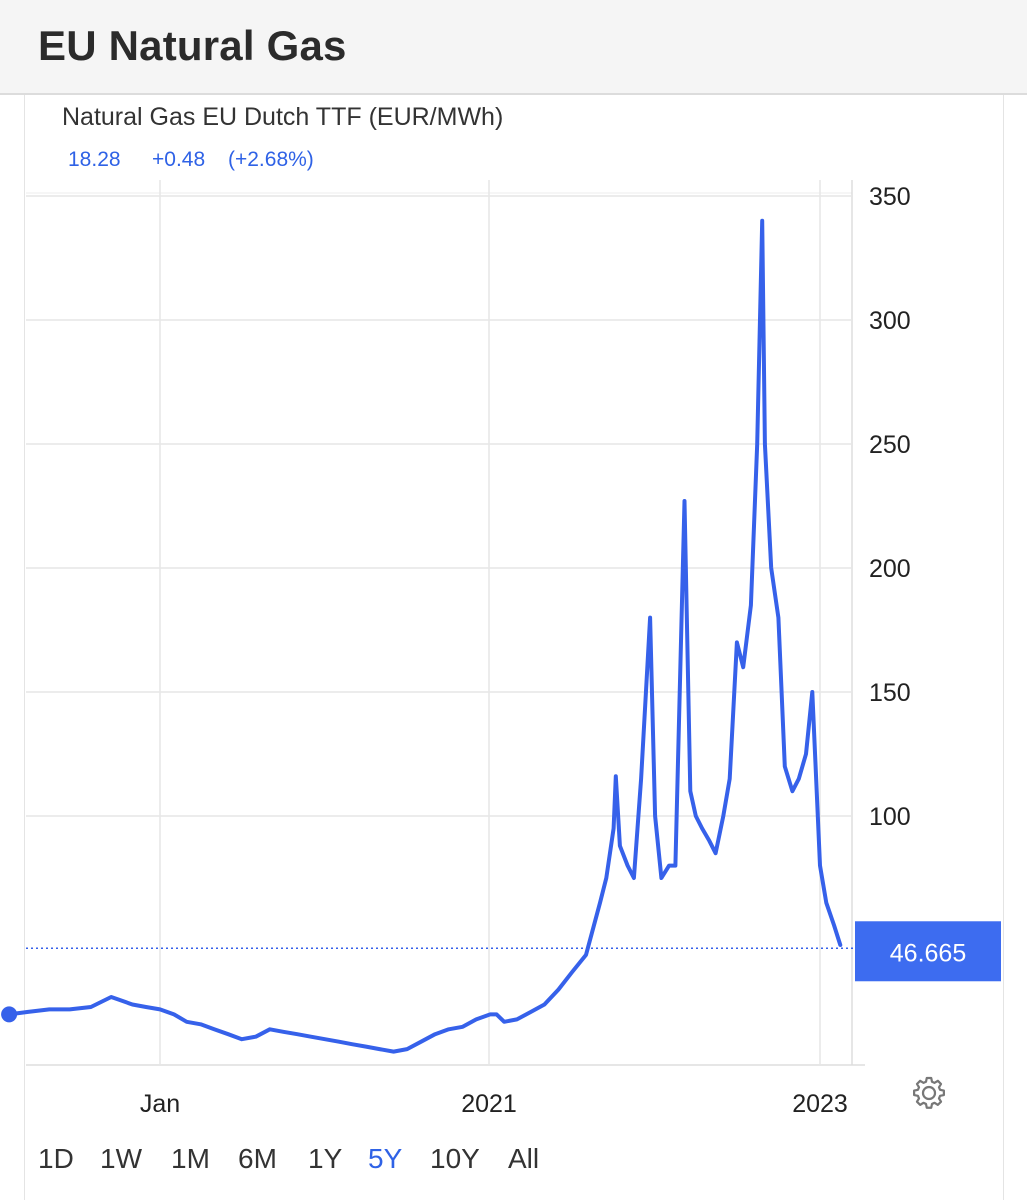  What do you see at coordinates (325, 1158) in the screenshot?
I see `range-button-1y: 1Y` at bounding box center [325, 1158].